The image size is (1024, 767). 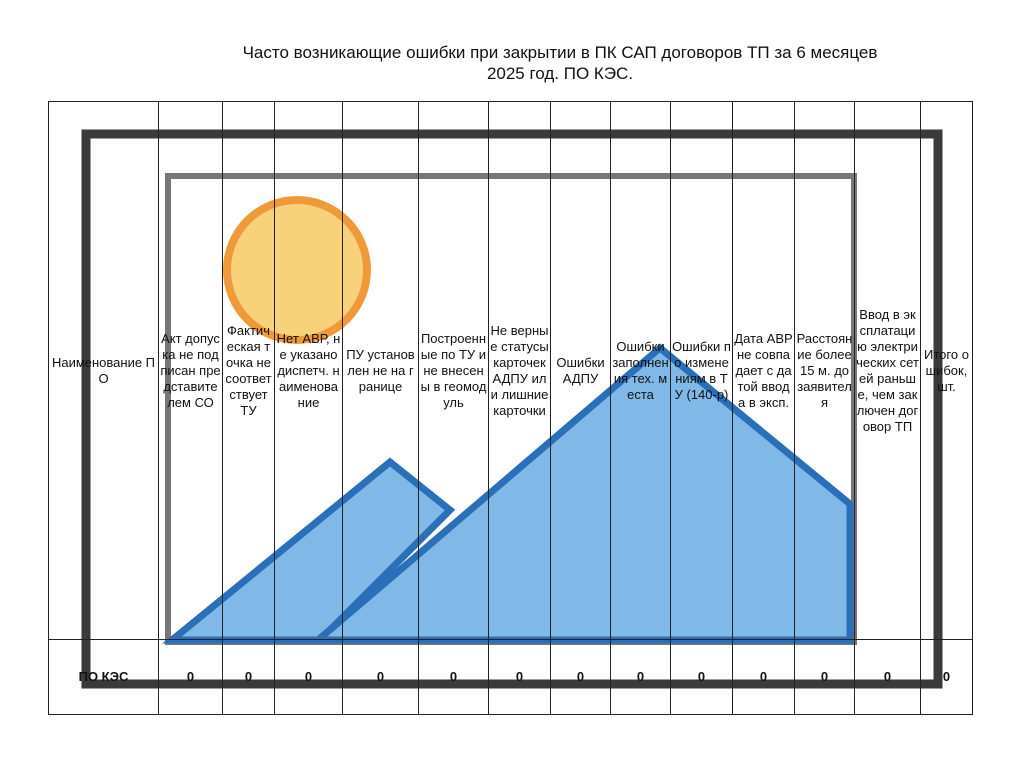 I want to click on header-cell: Ошибки заполнения тех. места, so click(x=640, y=370).